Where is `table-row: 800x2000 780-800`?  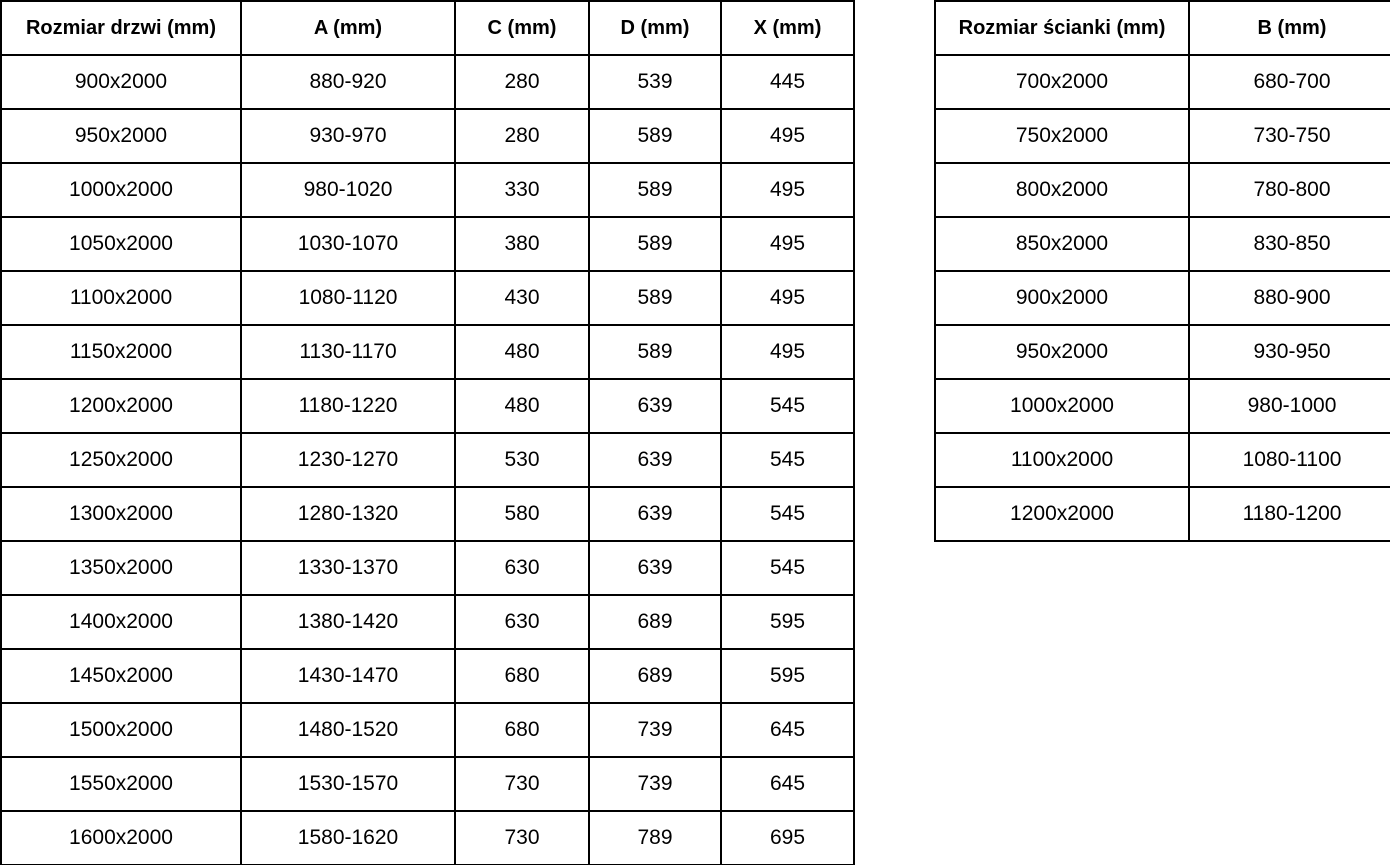 table-row: 800x2000 780-800 is located at coordinates (1162, 190).